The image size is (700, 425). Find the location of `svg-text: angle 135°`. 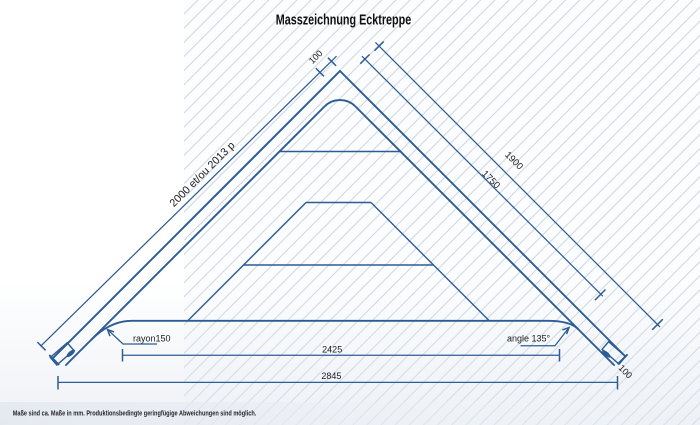

svg-text: angle 135° is located at coordinates (529, 339).